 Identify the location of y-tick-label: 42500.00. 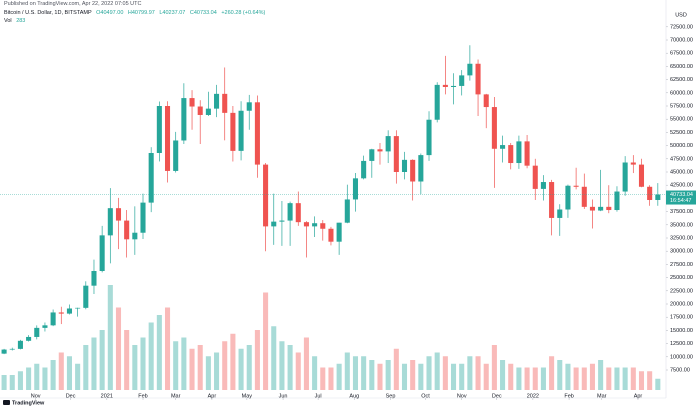
(681, 186).